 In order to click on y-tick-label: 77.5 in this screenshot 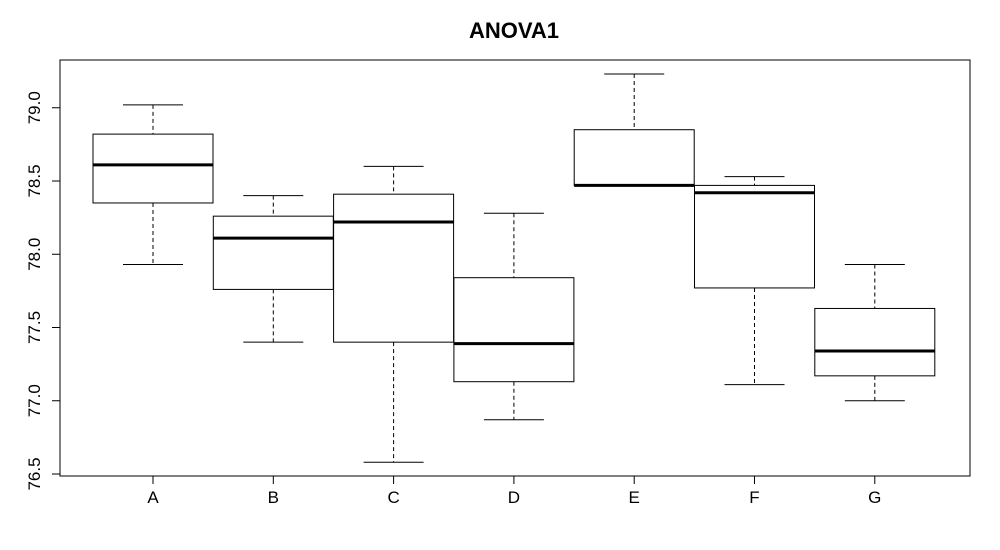, I will do `click(34, 327)`.